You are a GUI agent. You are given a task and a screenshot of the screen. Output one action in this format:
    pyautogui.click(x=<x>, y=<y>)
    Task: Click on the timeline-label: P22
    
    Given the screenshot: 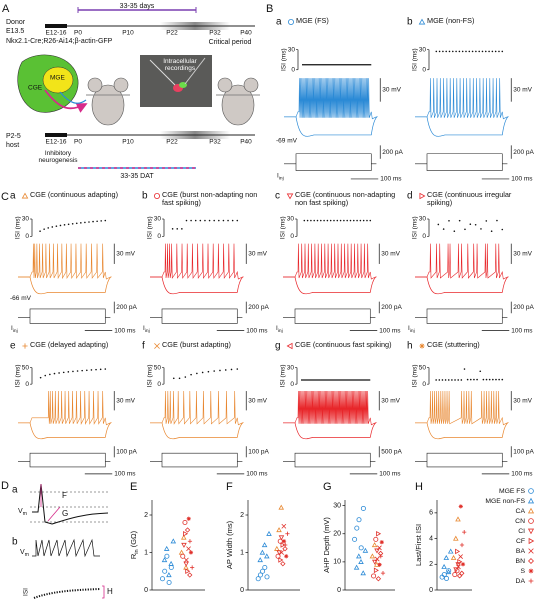 What is the action you would take?
    pyautogui.click(x=172, y=142)
    